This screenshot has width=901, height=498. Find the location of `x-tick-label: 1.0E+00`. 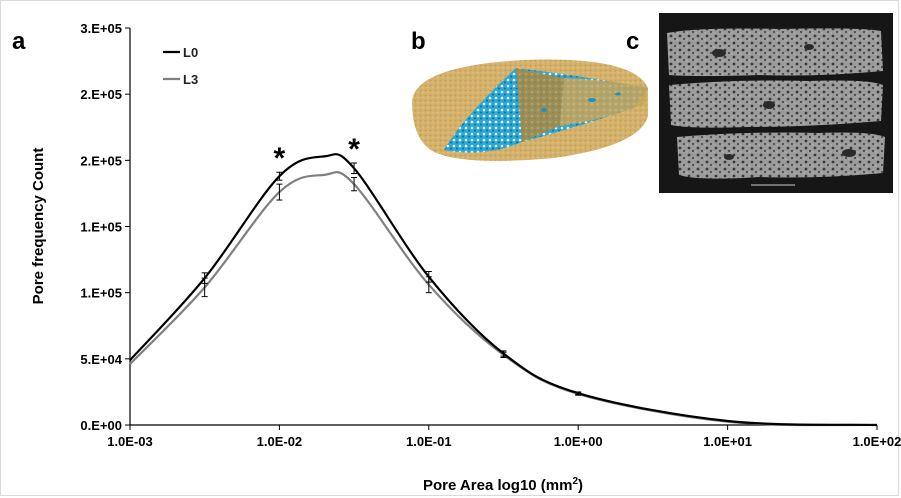

x-tick-label: 1.0E+00 is located at coordinates (578, 441).